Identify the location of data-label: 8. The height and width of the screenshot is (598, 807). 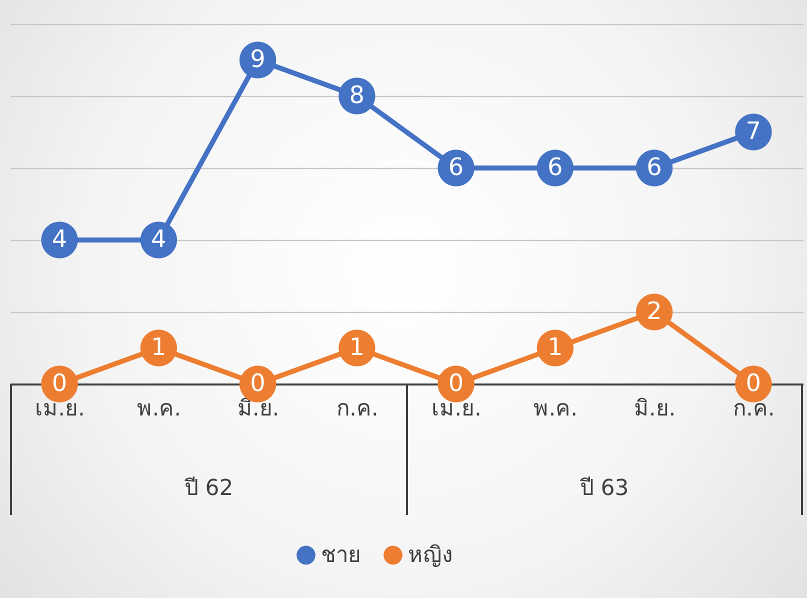
(357, 95).